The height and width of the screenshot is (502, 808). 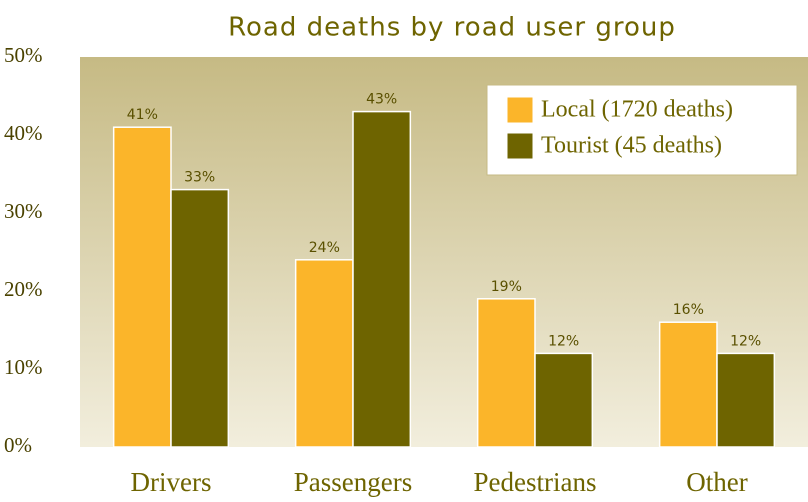 I want to click on legend-label: Tourist (45 deaths), so click(x=631, y=146).